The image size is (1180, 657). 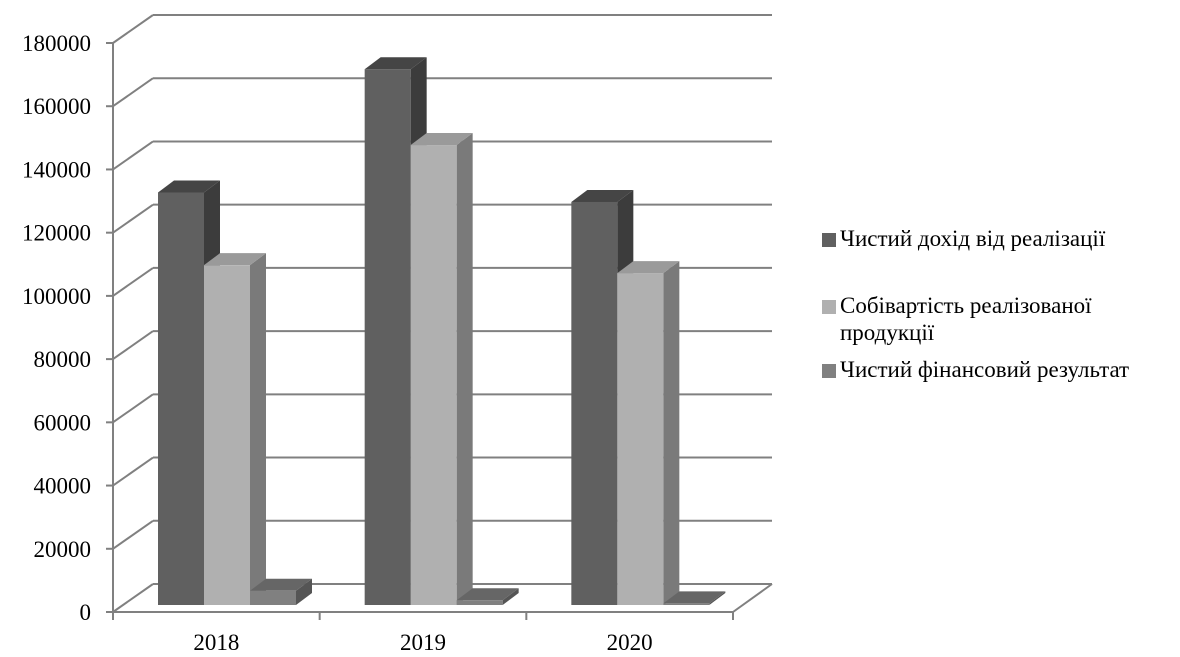 What do you see at coordinates (56, 233) in the screenshot?
I see `y-tick-label: 120000` at bounding box center [56, 233].